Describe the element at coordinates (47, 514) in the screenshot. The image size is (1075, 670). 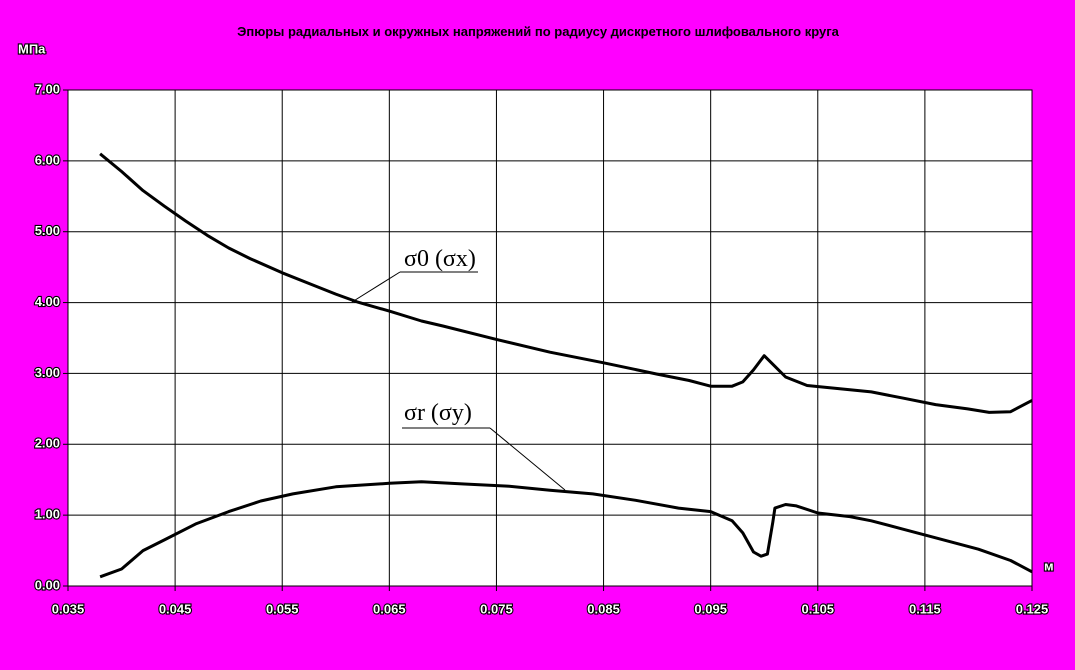
I see `y-tick-label: 1.00` at that location.